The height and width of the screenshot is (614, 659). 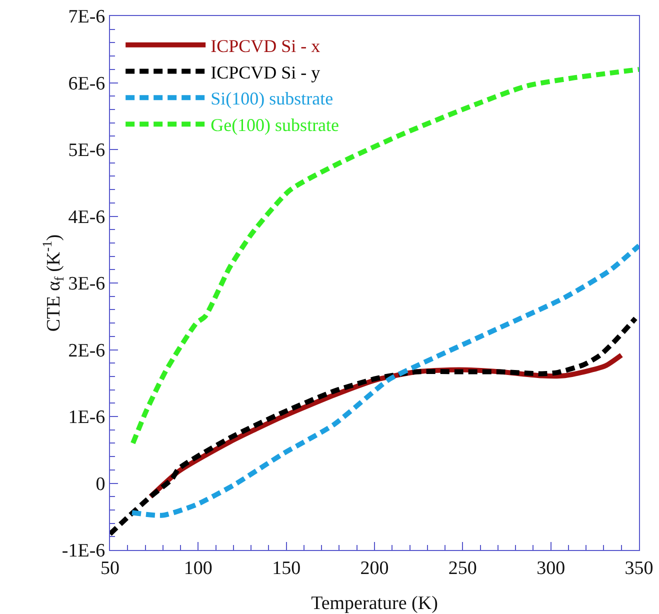 What do you see at coordinates (101, 484) in the screenshot?
I see `y-tick-label: 0` at bounding box center [101, 484].